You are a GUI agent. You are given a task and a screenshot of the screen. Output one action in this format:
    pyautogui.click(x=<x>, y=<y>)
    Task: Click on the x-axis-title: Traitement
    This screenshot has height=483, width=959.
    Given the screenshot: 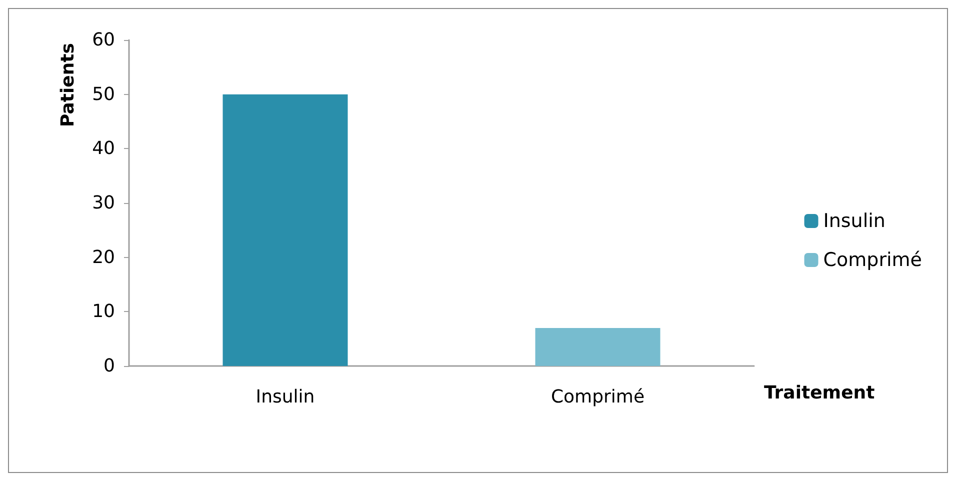 What is the action you would take?
    pyautogui.click(x=820, y=393)
    